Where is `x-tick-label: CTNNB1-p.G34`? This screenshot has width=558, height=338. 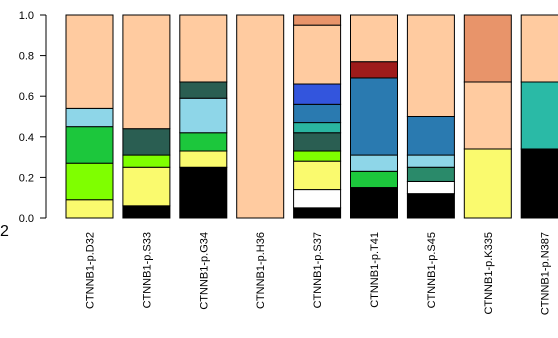 x-tick-label: CTNNB1-p.G34 is located at coordinates (204, 271).